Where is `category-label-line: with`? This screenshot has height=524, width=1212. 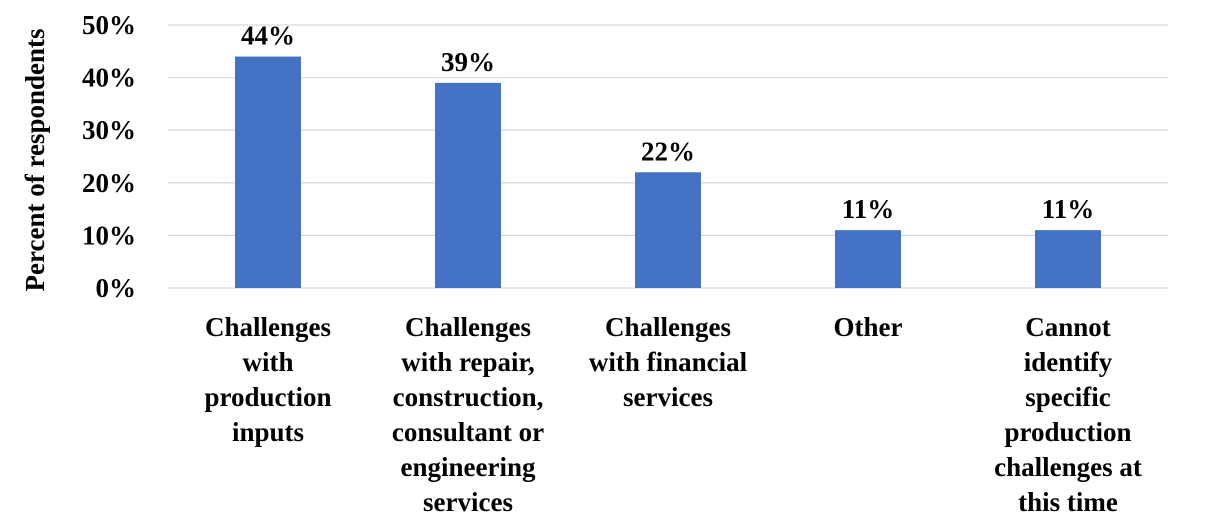
category-label-line: with is located at coordinates (267, 362).